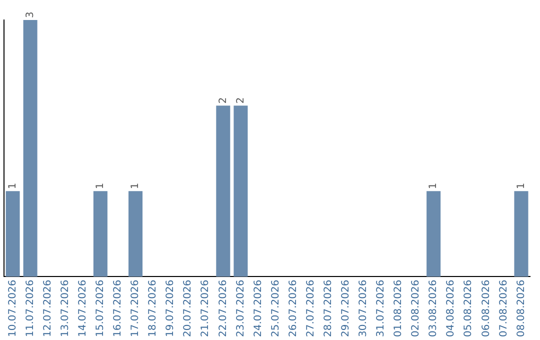  What do you see at coordinates (240, 309) in the screenshot?
I see `x-tick-label: 23.07.2026` at bounding box center [240, 309].